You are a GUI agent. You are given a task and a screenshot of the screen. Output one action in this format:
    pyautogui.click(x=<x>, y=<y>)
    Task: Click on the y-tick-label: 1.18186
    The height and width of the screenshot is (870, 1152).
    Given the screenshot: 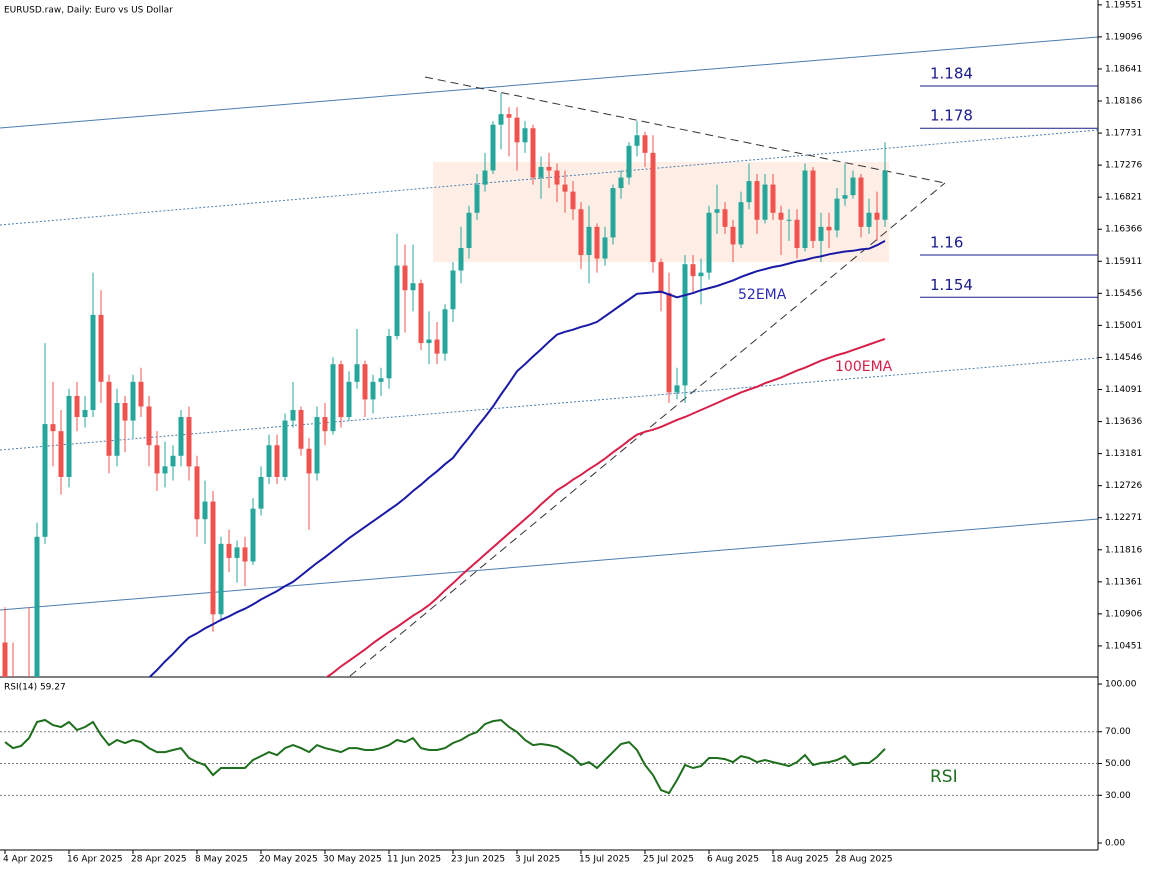 What is the action you would take?
    pyautogui.click(x=1123, y=102)
    